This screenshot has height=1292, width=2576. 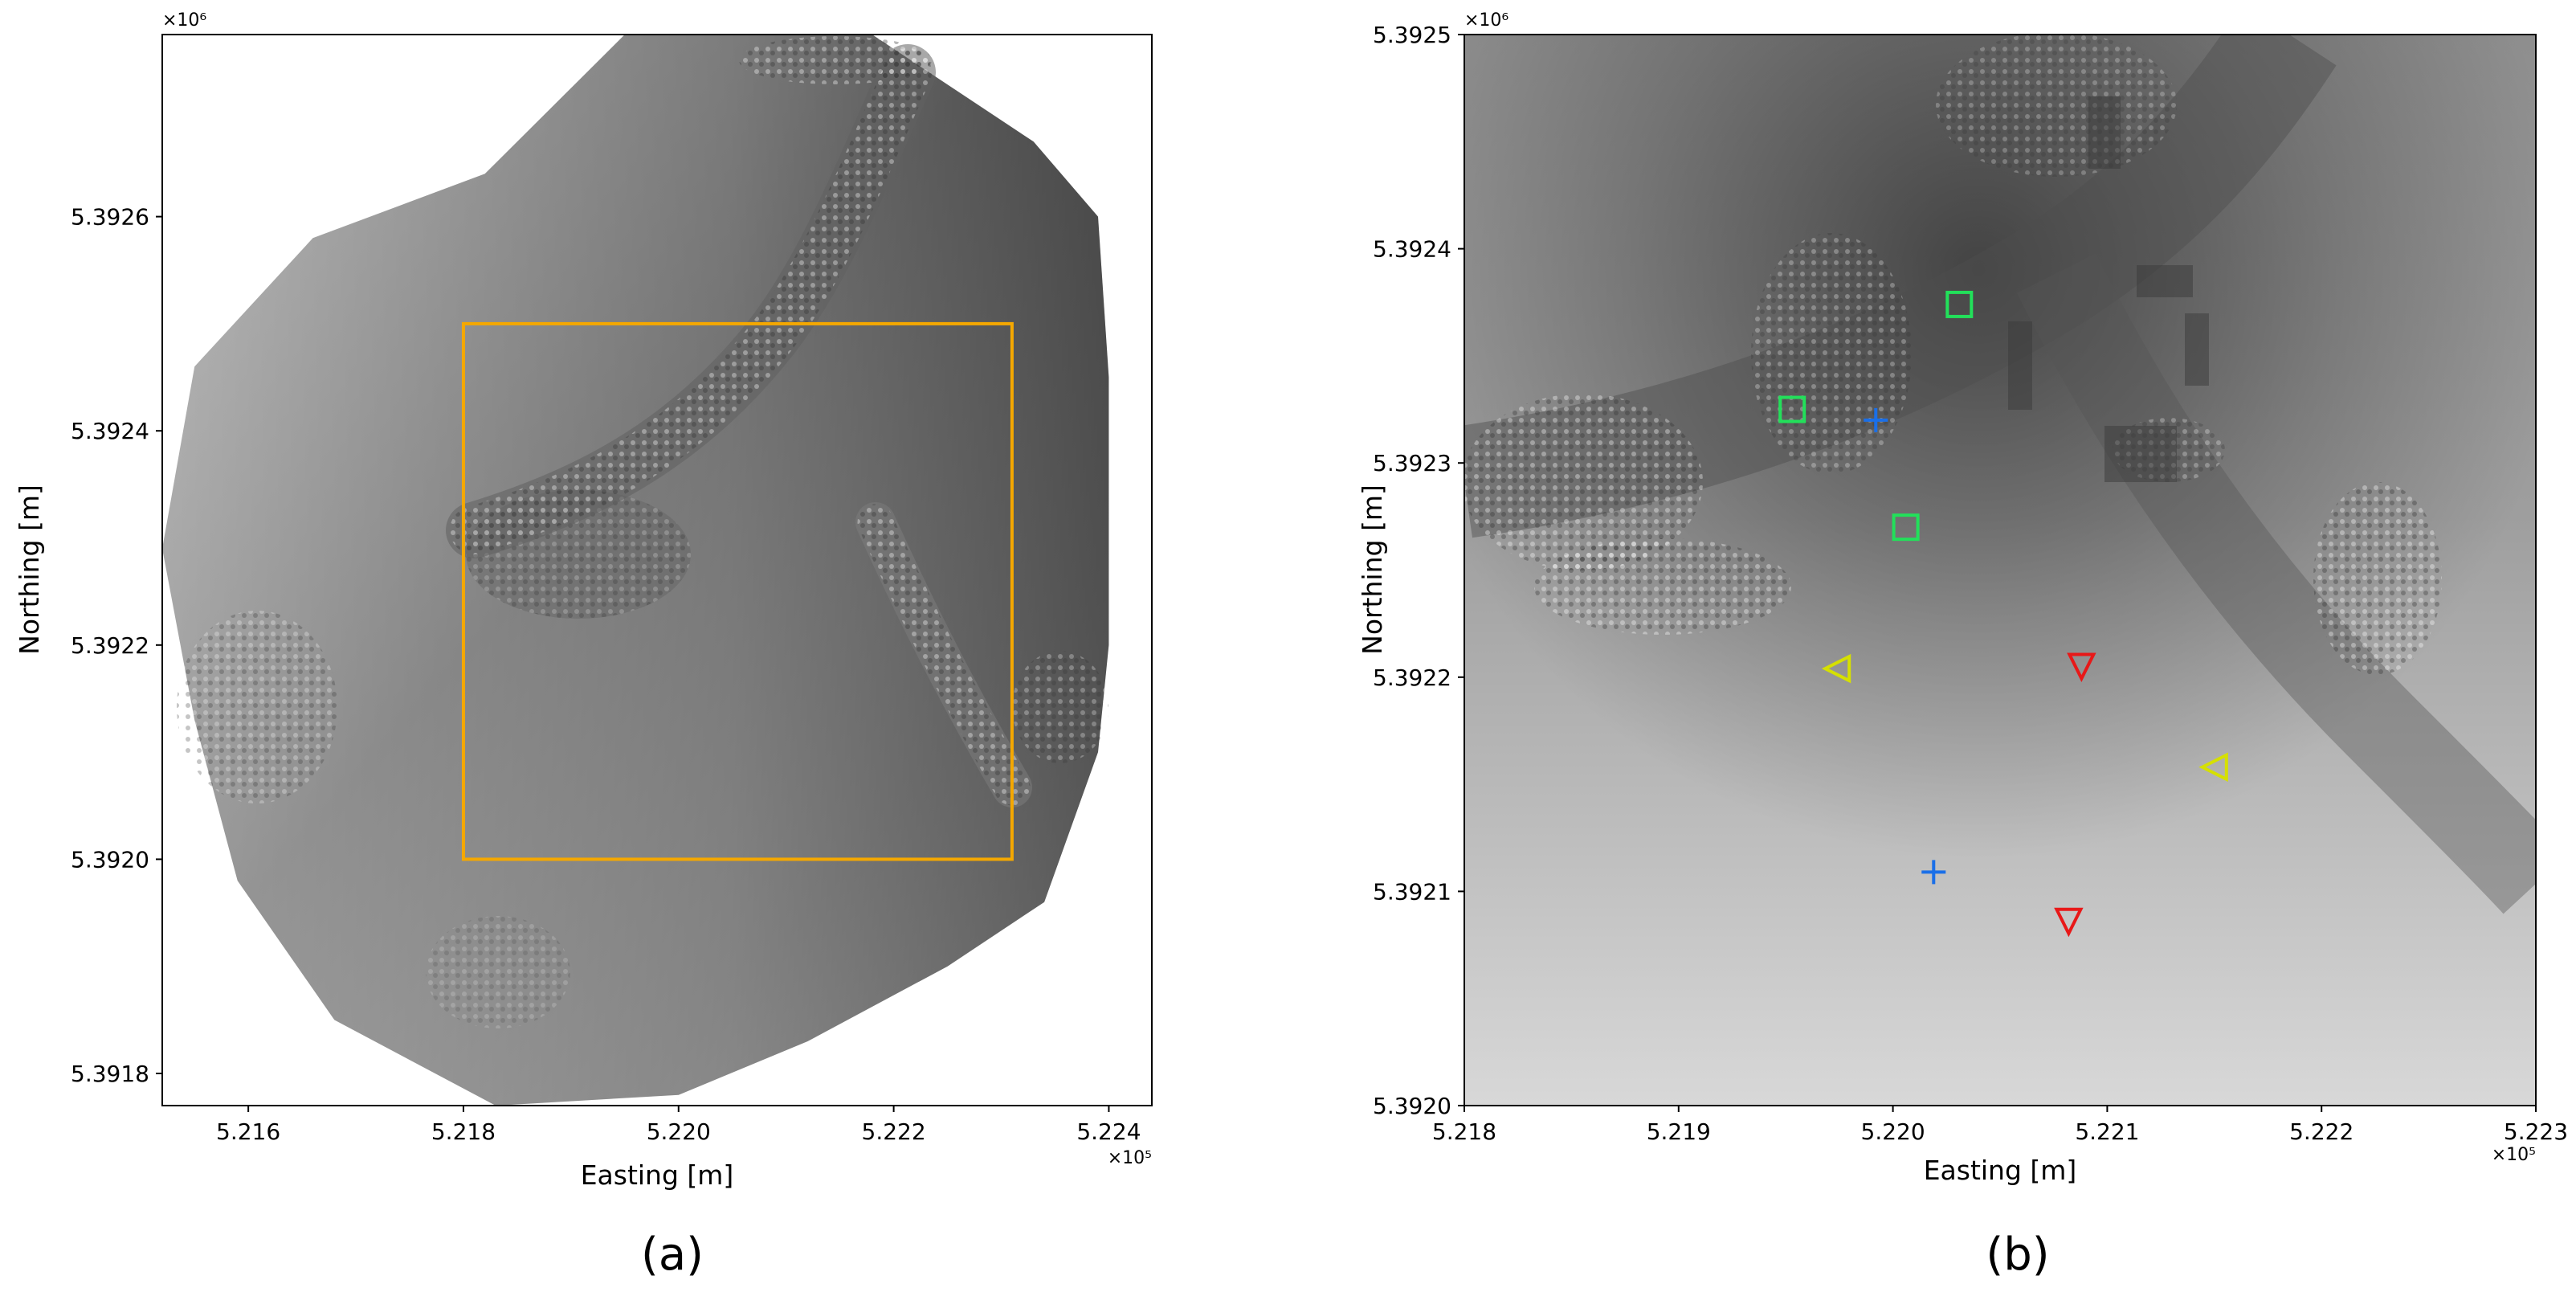 What do you see at coordinates (2003, 614) in the screenshot?
I see `marker-layer` at bounding box center [2003, 614].